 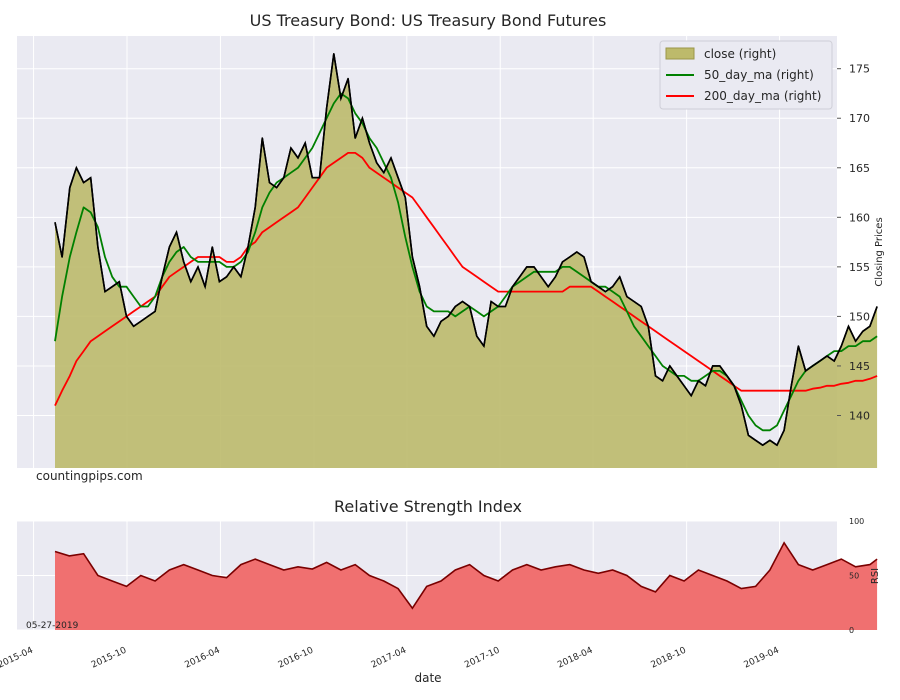 What do you see at coordinates (859, 69) in the screenshot?
I see `price-tick-label: 175` at bounding box center [859, 69].